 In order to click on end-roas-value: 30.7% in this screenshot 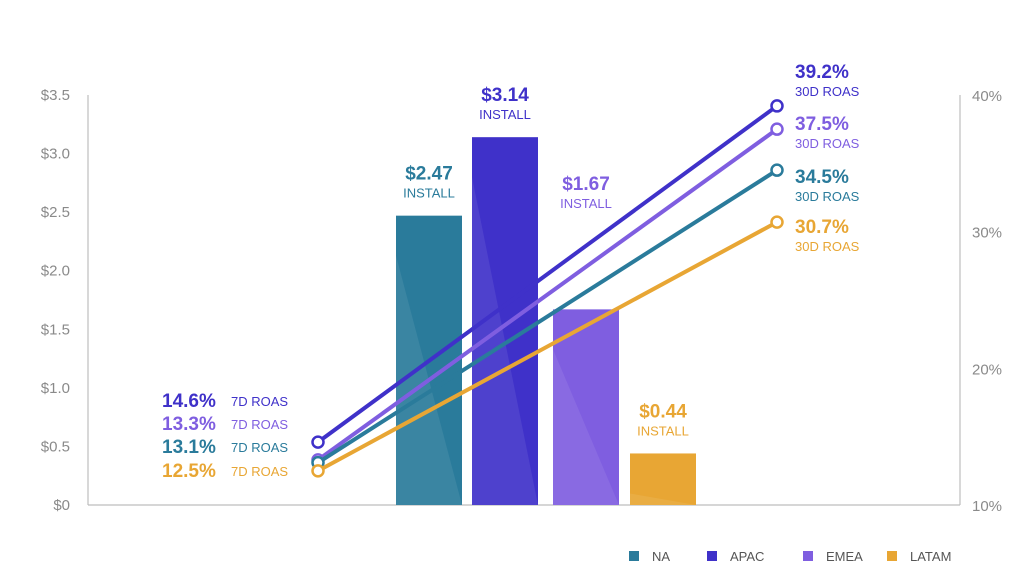, I will do `click(822, 227)`.